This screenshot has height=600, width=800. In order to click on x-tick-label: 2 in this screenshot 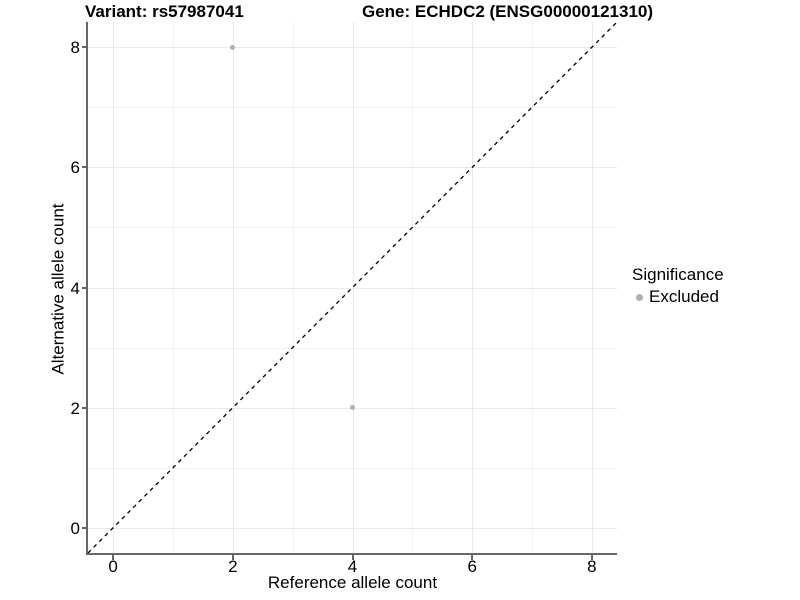, I will do `click(233, 566)`.